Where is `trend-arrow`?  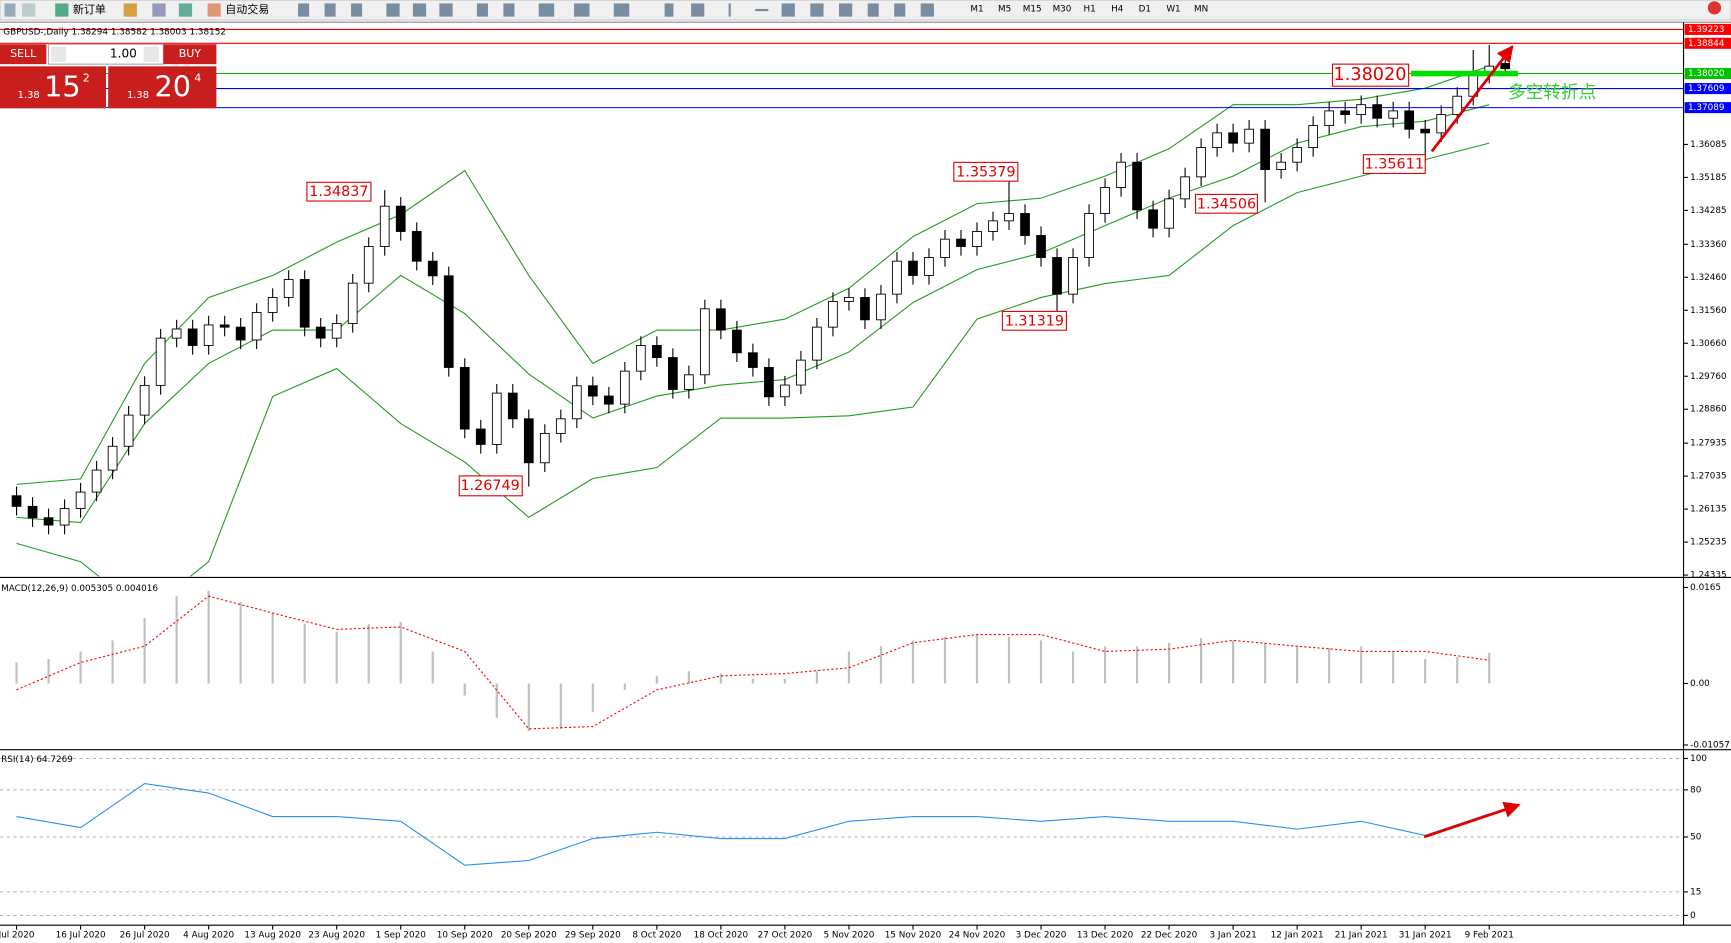 trend-arrow is located at coordinates (1472, 820).